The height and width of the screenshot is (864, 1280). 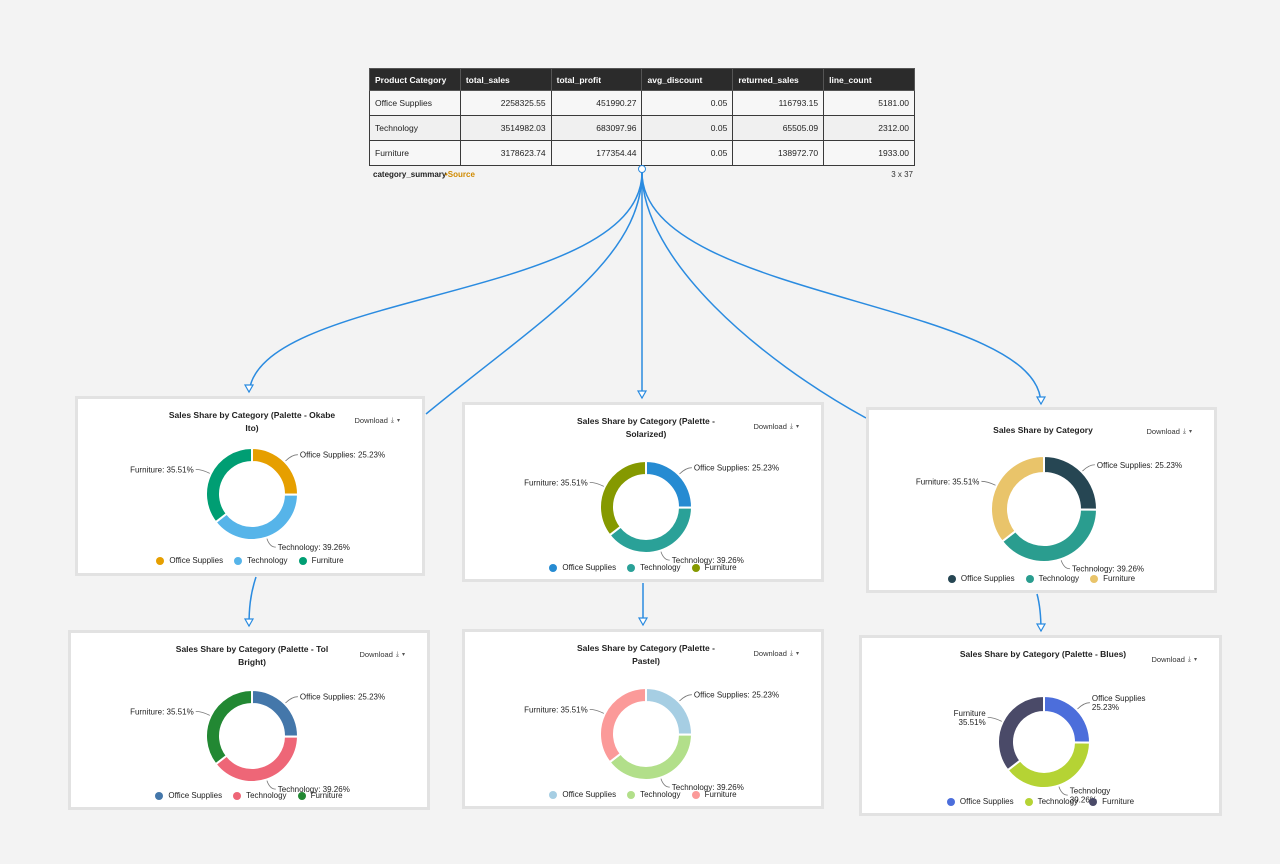 I want to click on table-footer: category_summary •Source 3 x 37, so click(x=642, y=176).